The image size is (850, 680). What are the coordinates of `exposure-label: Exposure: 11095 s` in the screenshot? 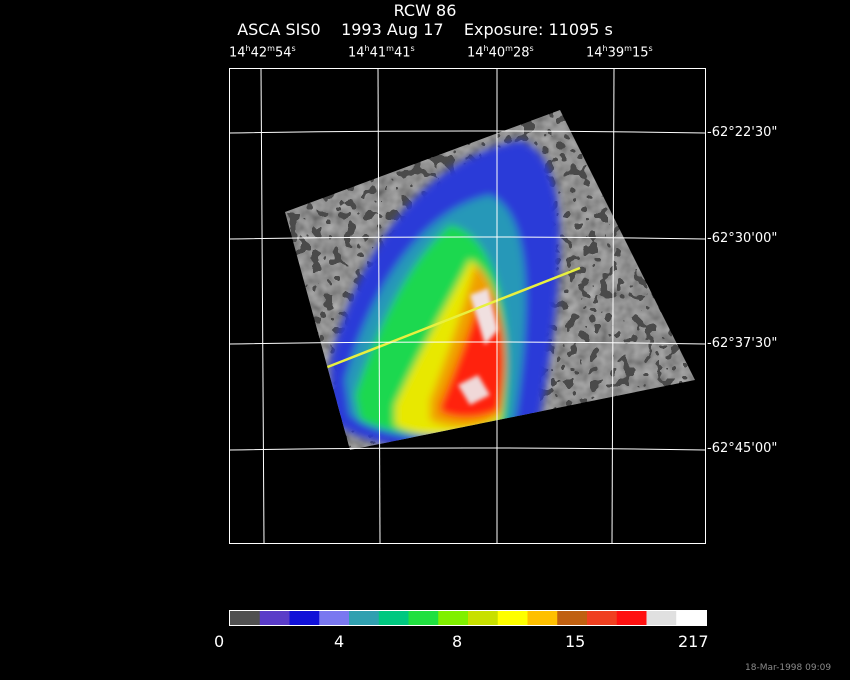 It's located at (538, 29).